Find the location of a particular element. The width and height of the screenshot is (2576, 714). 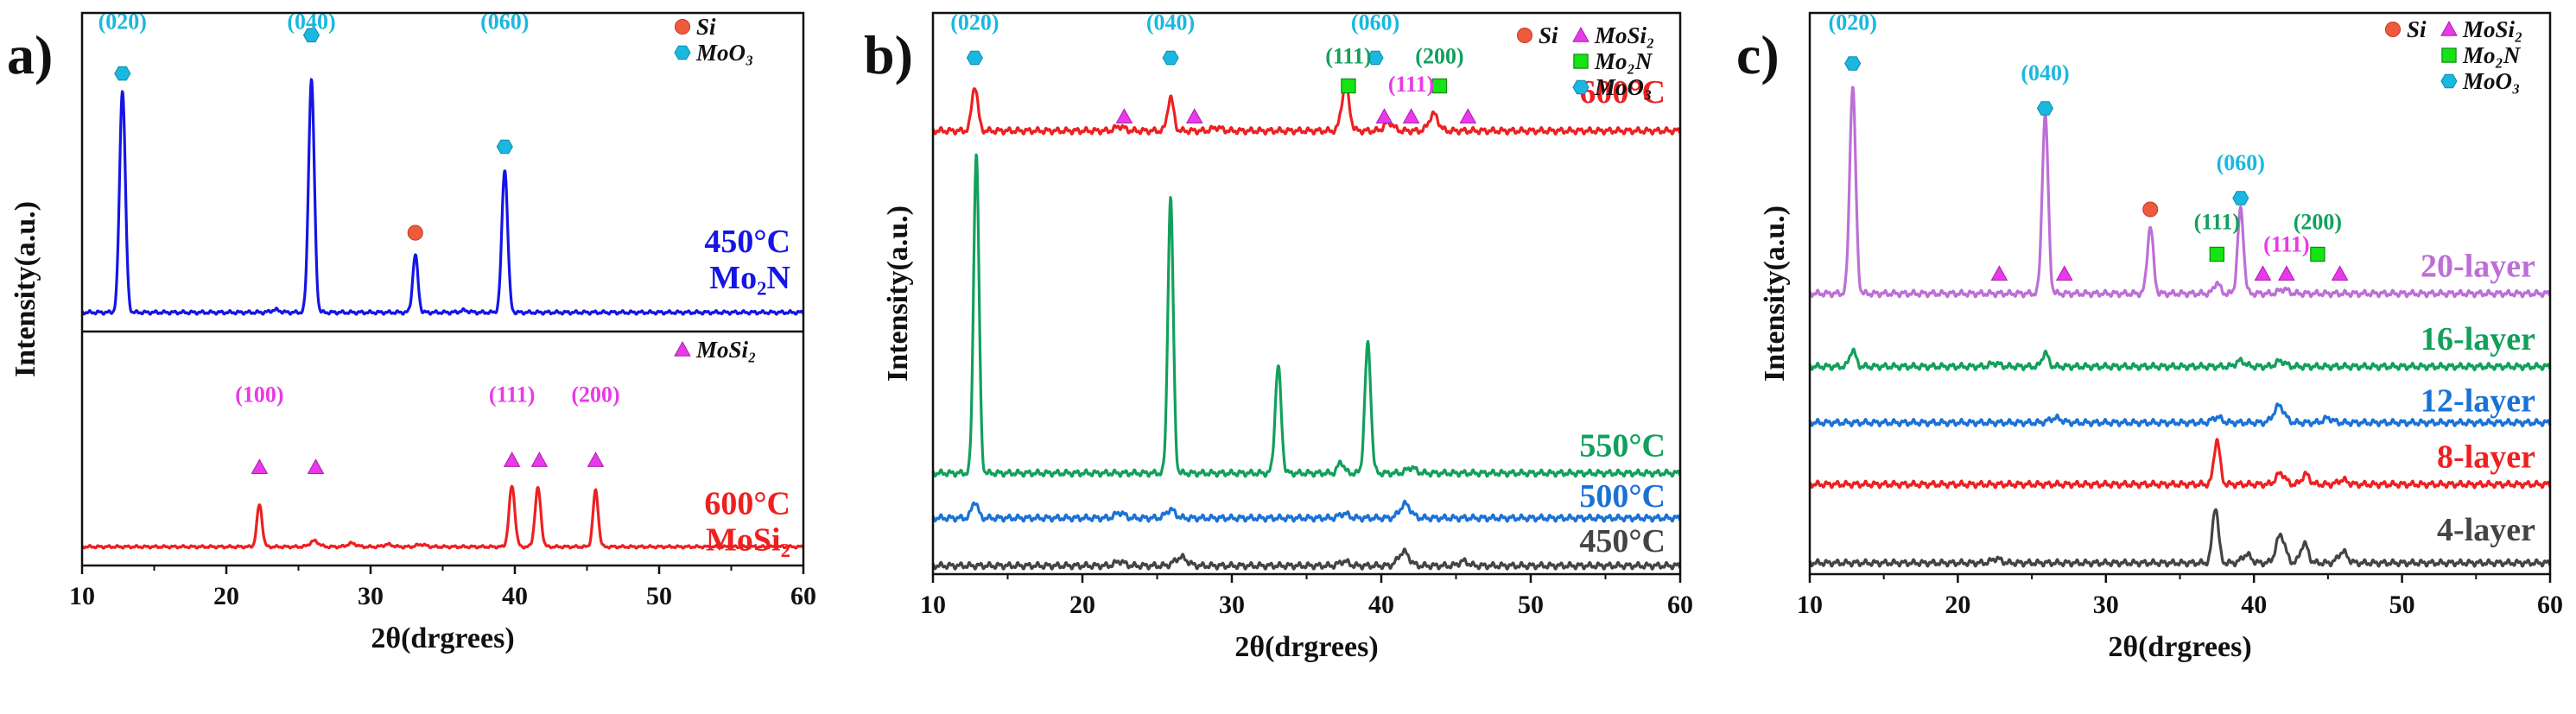

series-line-450-c-mo2n is located at coordinates (442, 197).